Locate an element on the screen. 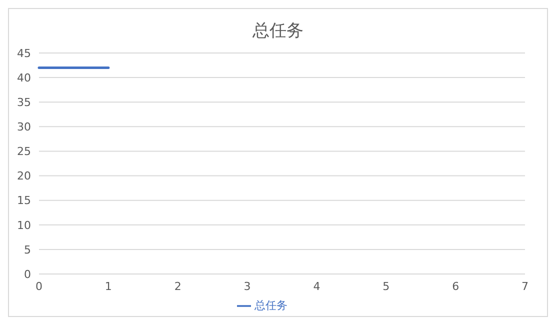 The image size is (554, 323). x-tick-label: 4 is located at coordinates (316, 286).